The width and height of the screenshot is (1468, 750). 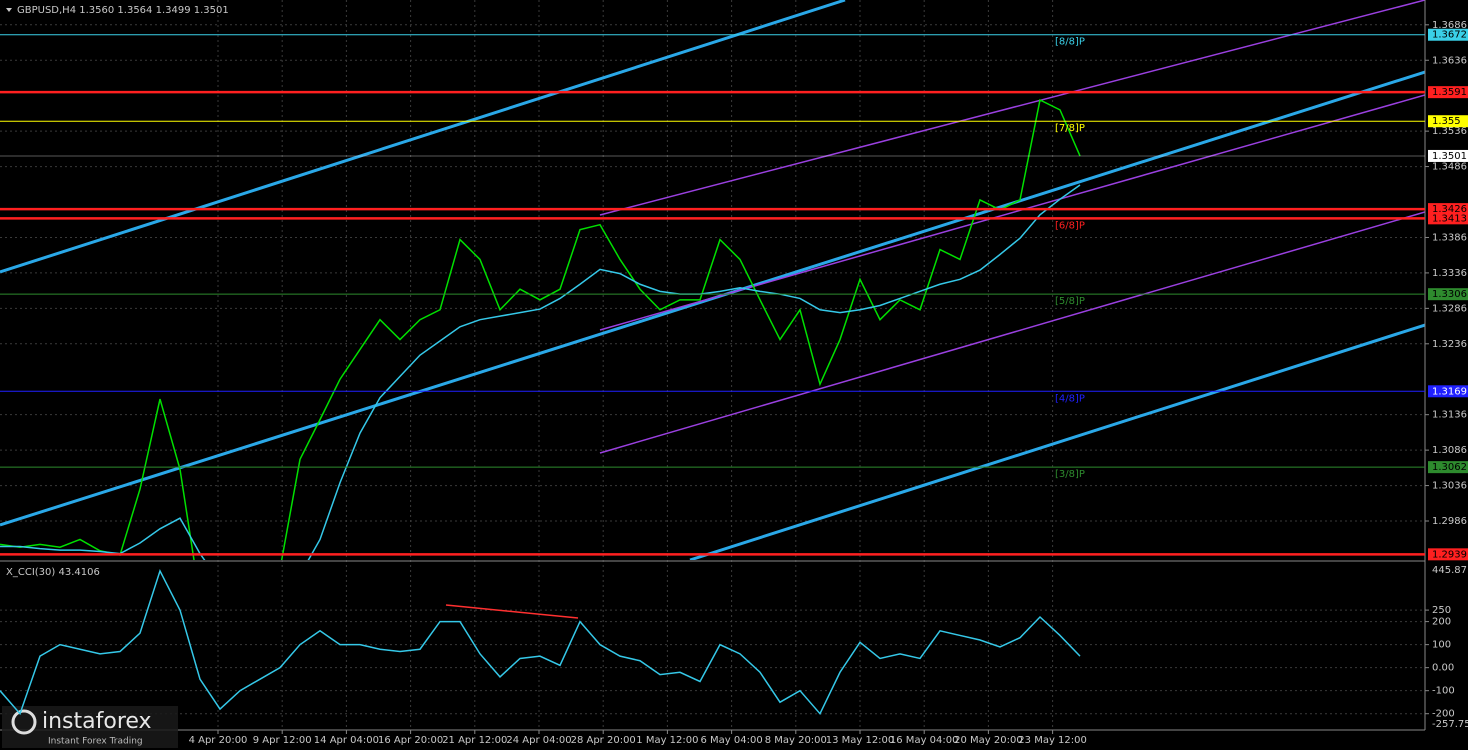 I want to click on logo-tagline: Instant Forex Trading, so click(x=95, y=742).